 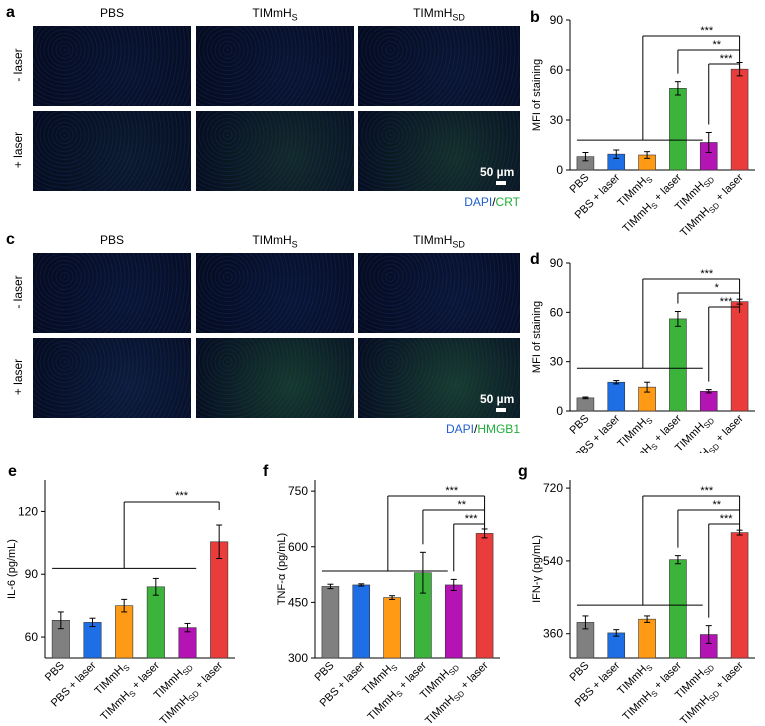 I want to click on significance-mark: *, so click(x=717, y=288).